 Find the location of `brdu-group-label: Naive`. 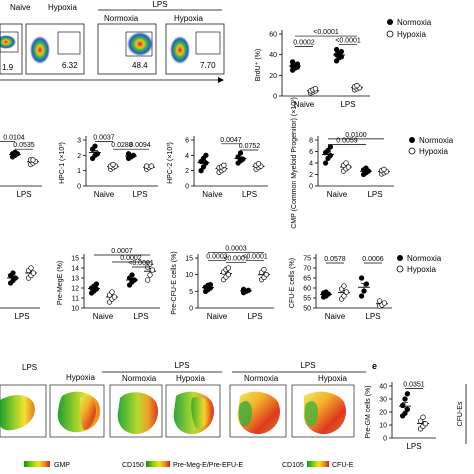

brdu-group-label: Naive is located at coordinates (304, 104).